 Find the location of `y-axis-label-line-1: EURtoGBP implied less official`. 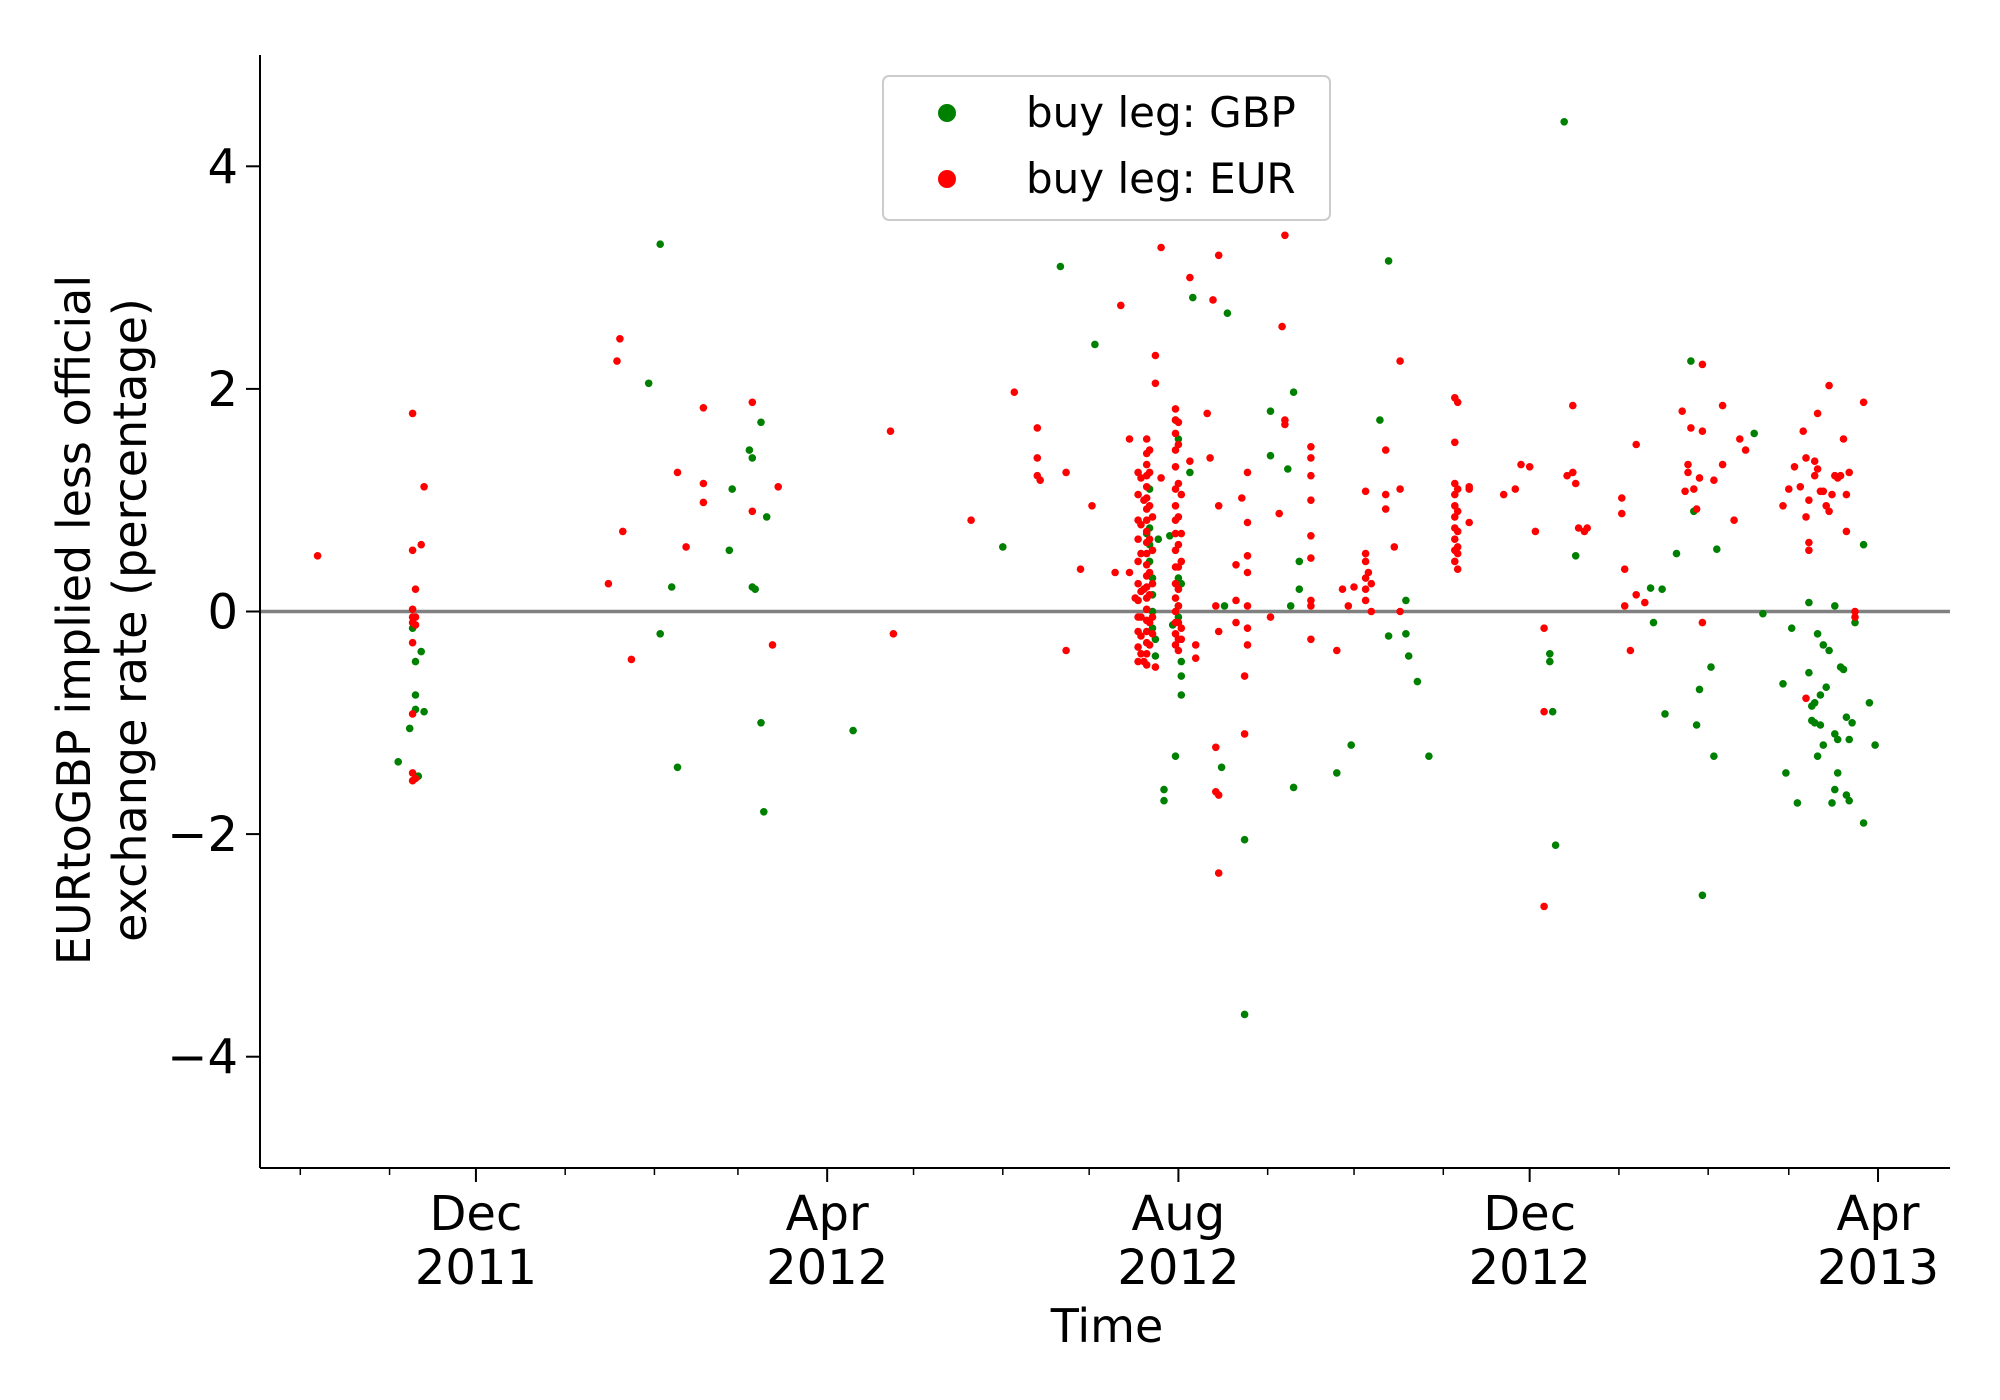

y-axis-label-line-1: EURtoGBP implied less official is located at coordinates (74, 620).